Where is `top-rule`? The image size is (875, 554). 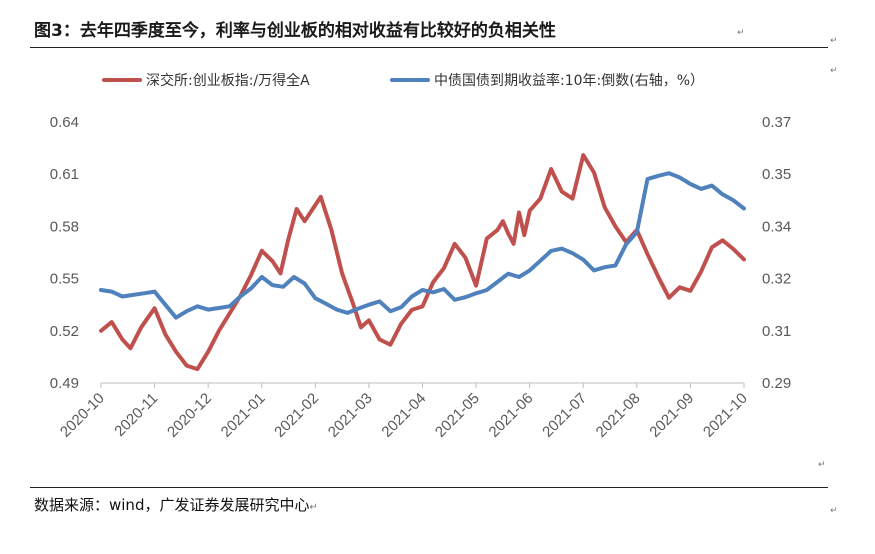
top-rule is located at coordinates (429, 47).